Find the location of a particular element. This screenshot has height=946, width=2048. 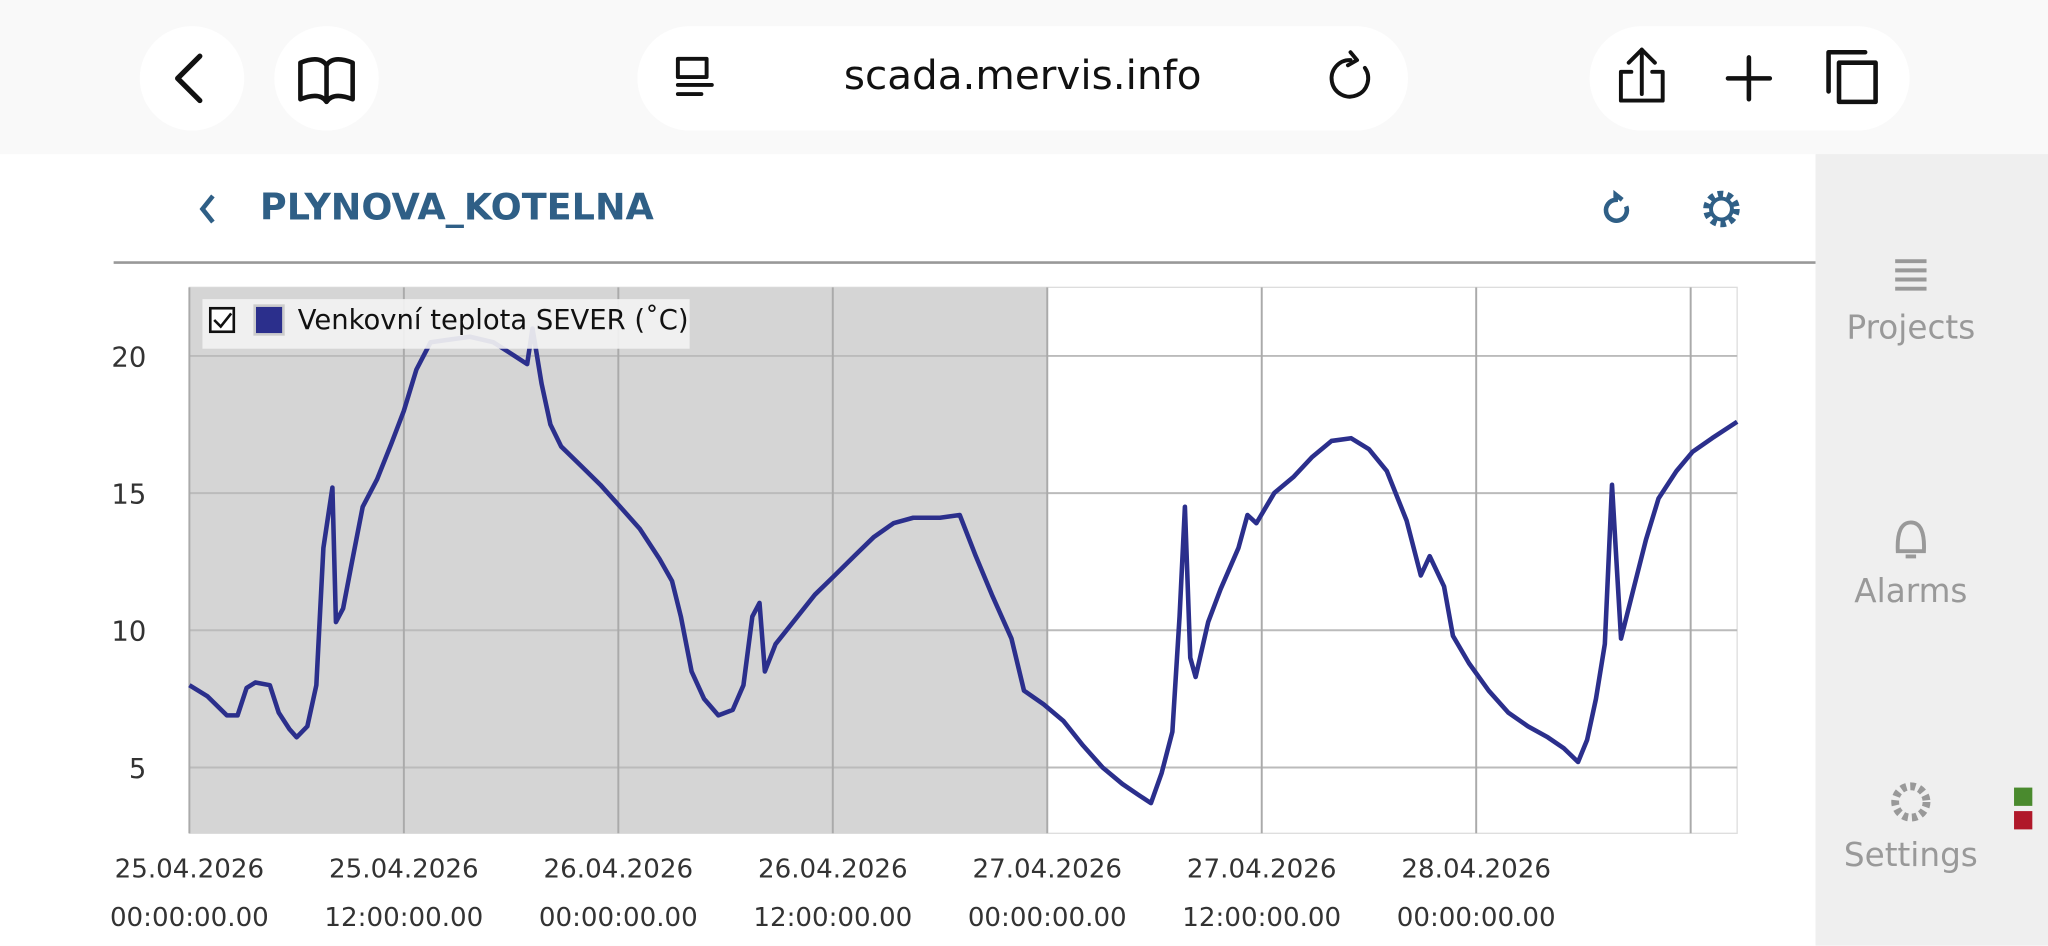

settings-icon is located at coordinates (1911, 802).